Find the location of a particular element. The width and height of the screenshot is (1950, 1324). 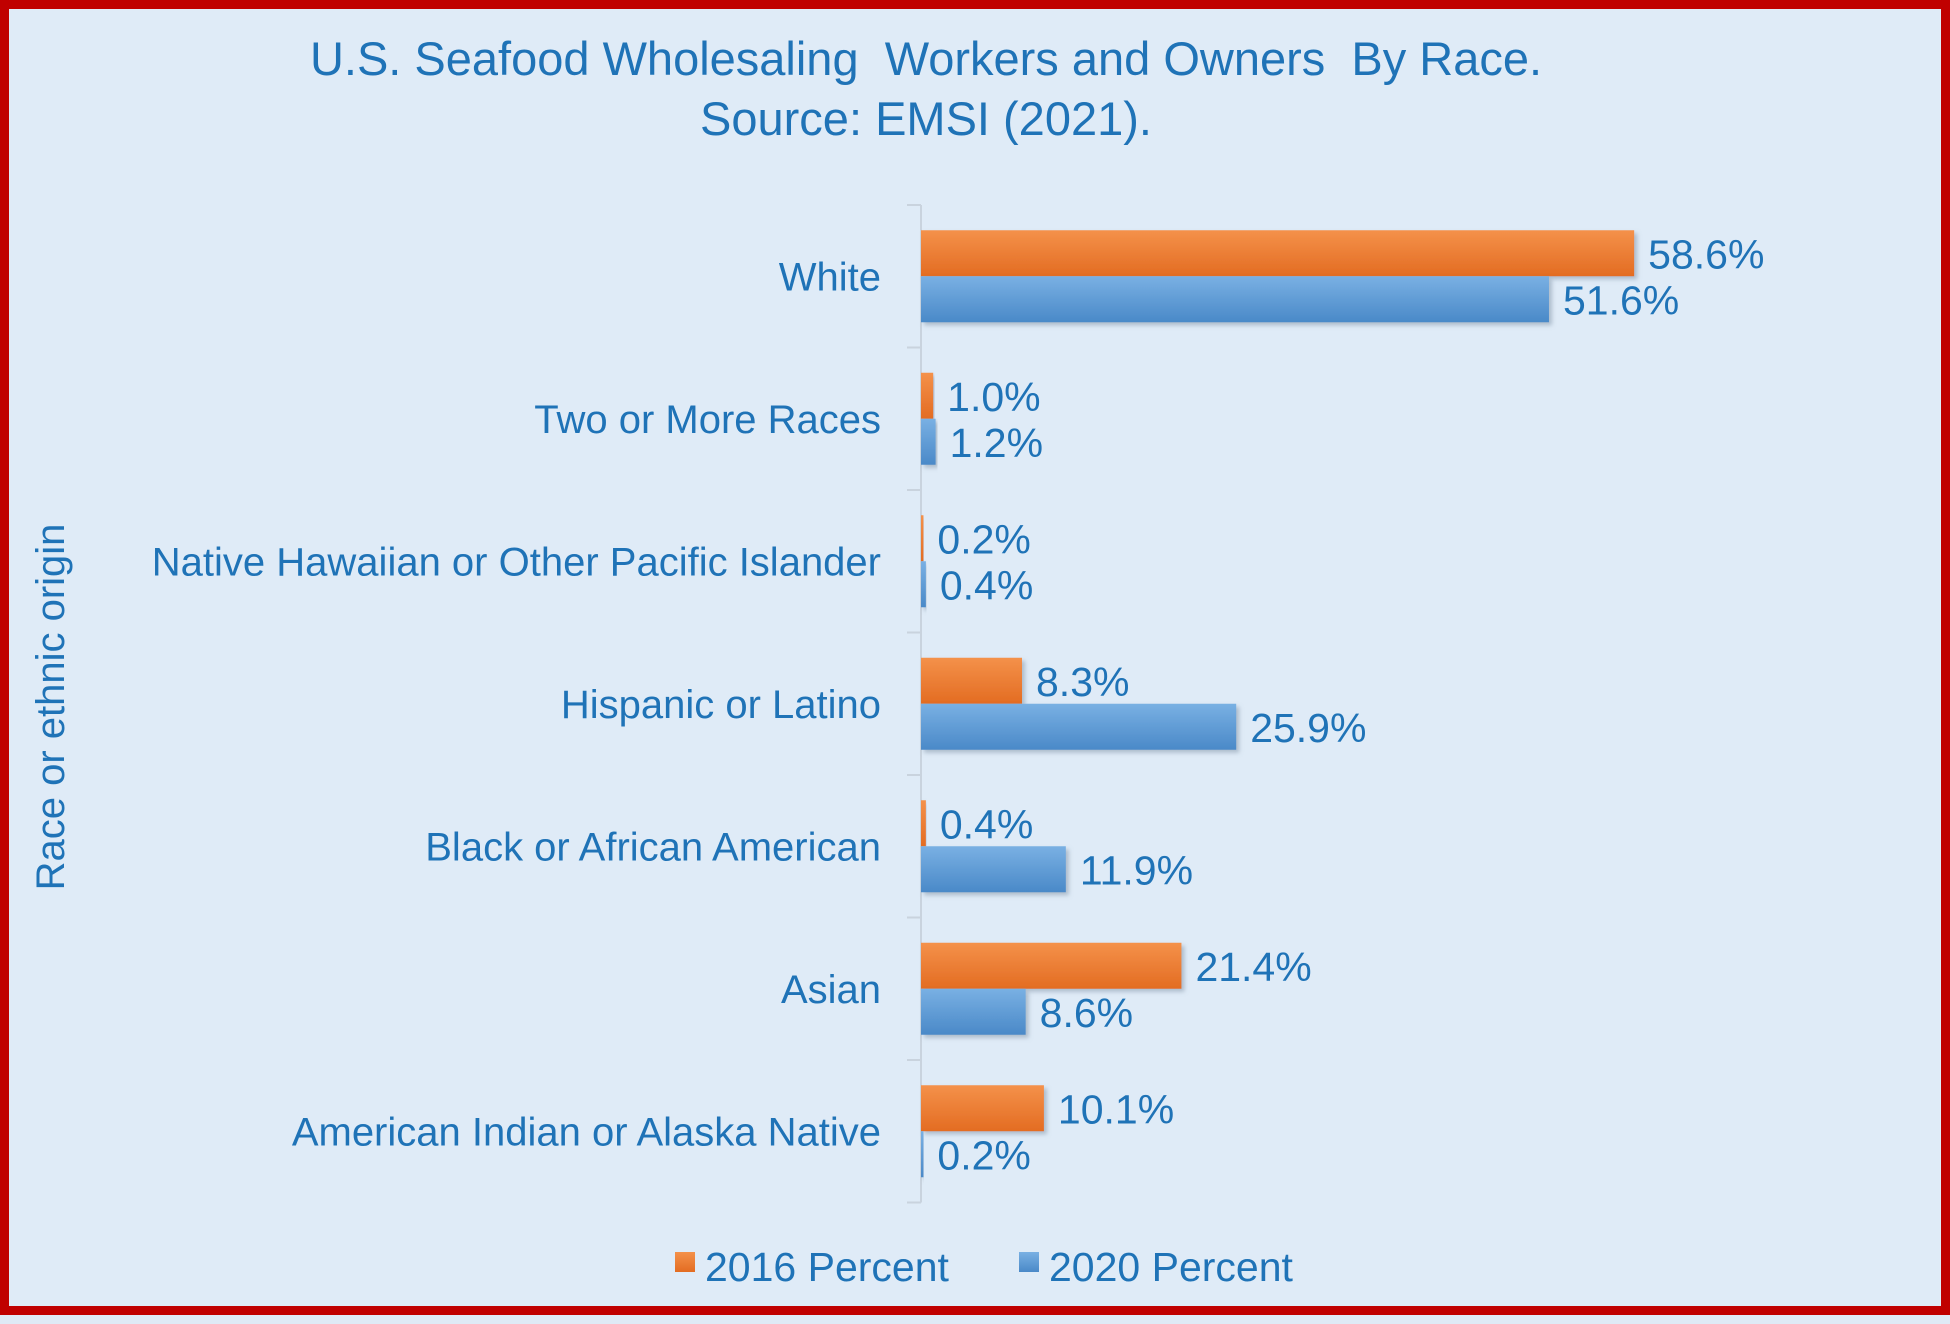

bar-2016-asian is located at coordinates (1051, 965).